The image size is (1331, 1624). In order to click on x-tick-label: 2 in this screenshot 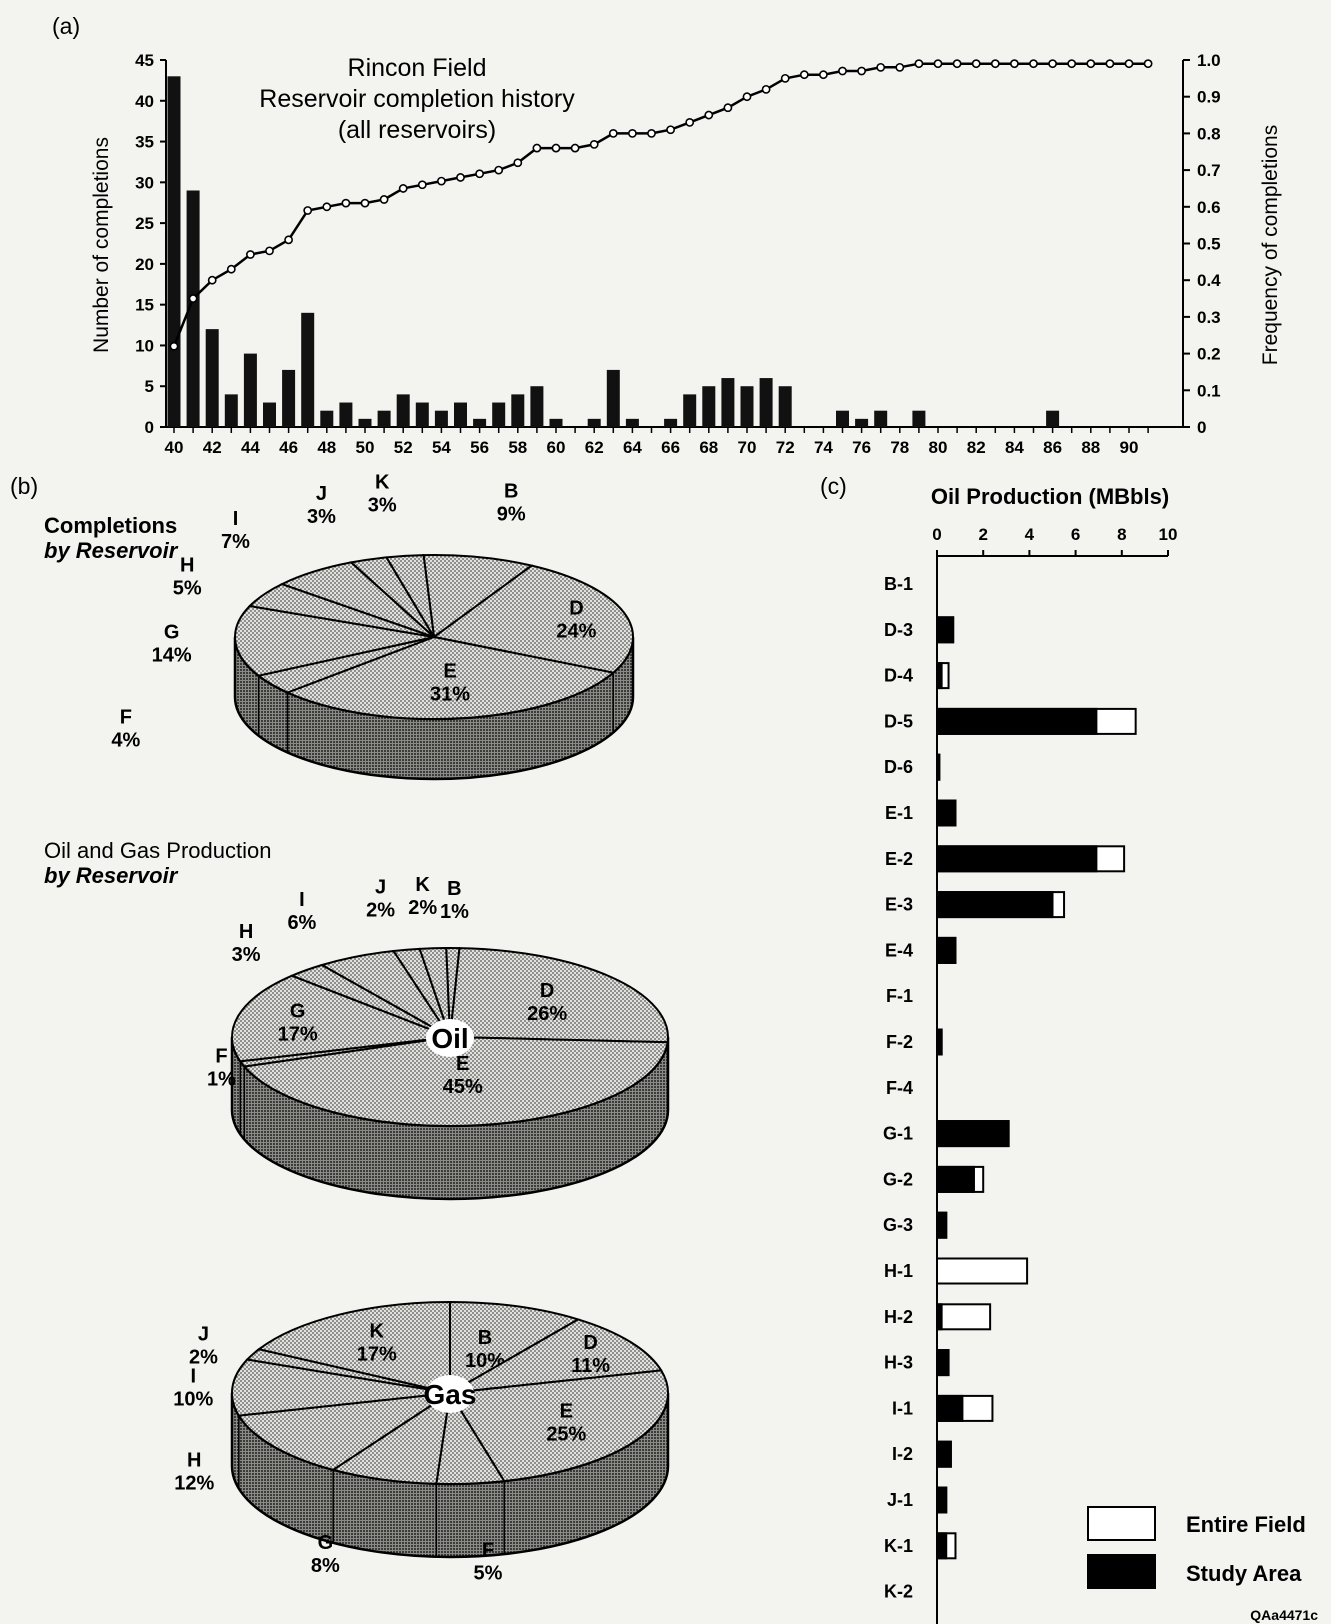, I will do `click(982, 534)`.